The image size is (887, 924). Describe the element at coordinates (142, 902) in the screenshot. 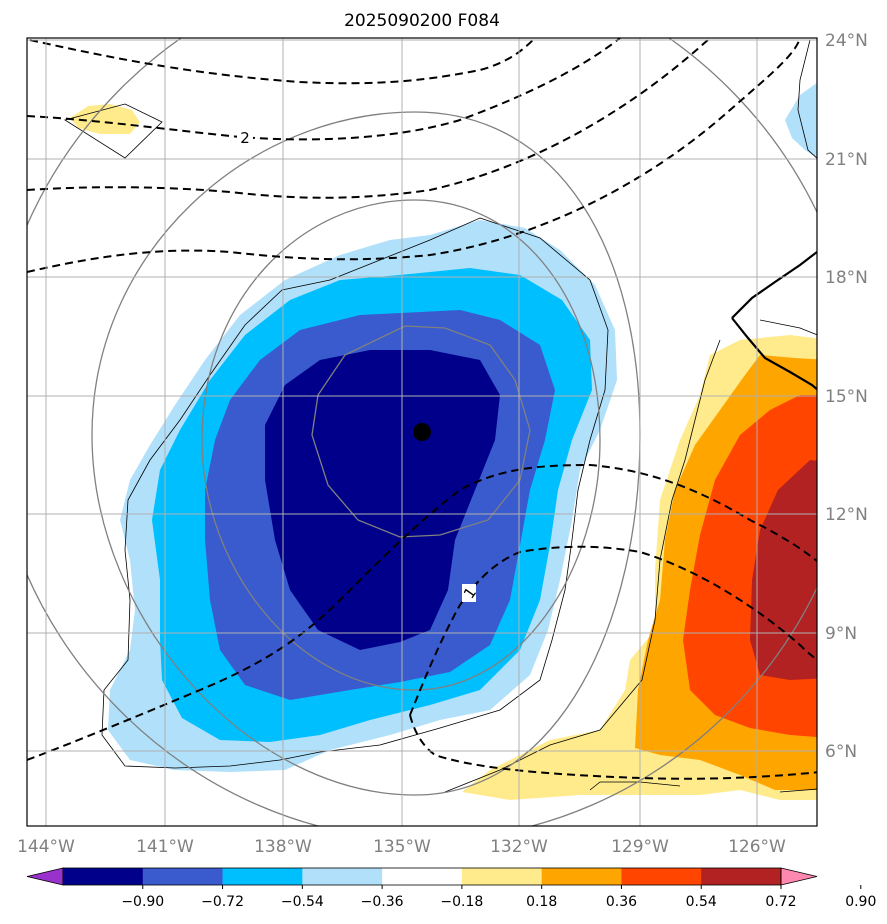

I see `colorbar-tick-label: −0.90` at that location.